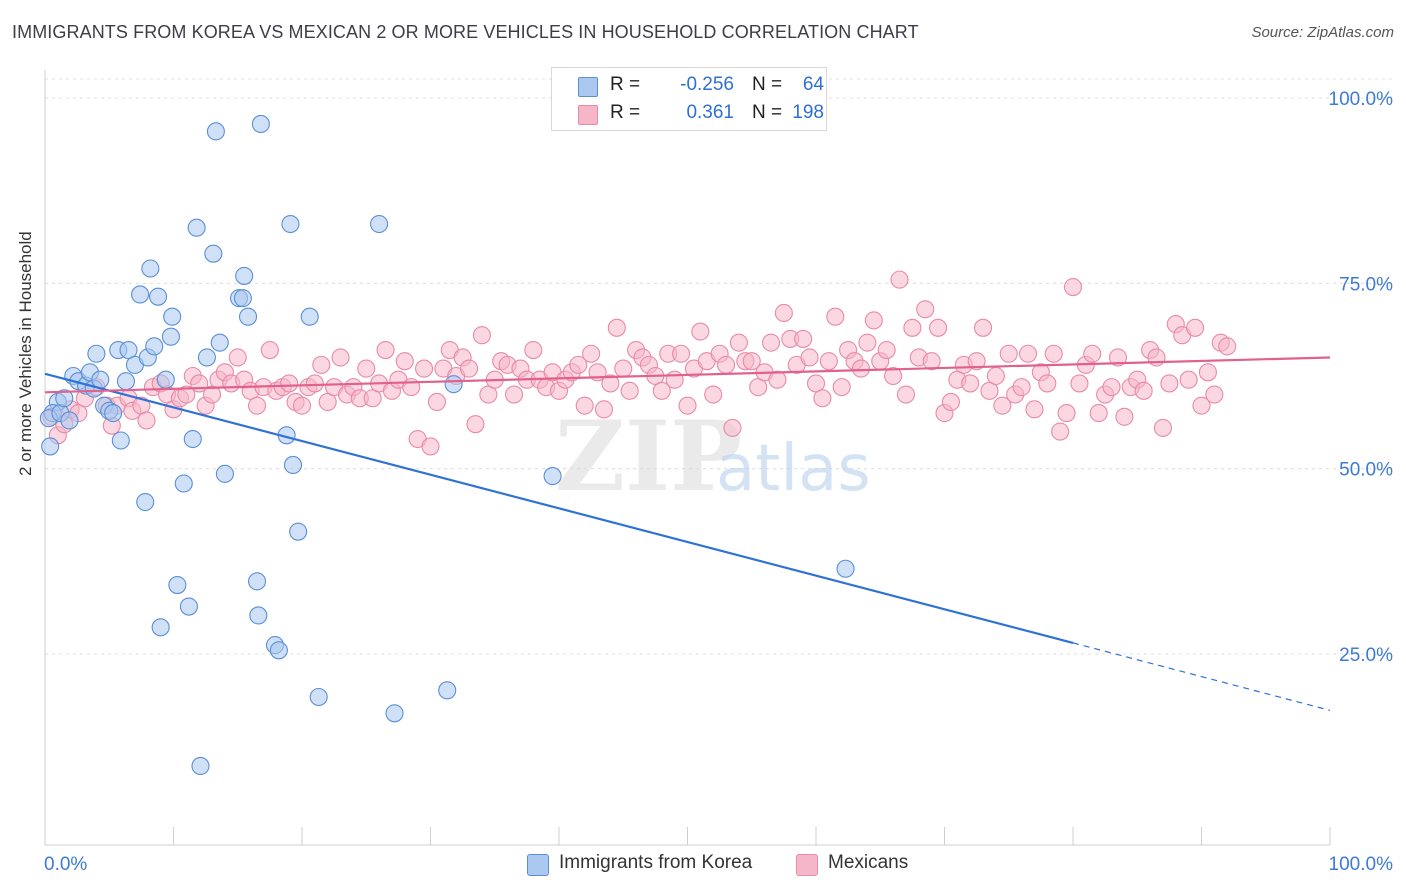  Describe the element at coordinates (767, 112) in the screenshot. I see `mexicans-n-label: N =` at that location.